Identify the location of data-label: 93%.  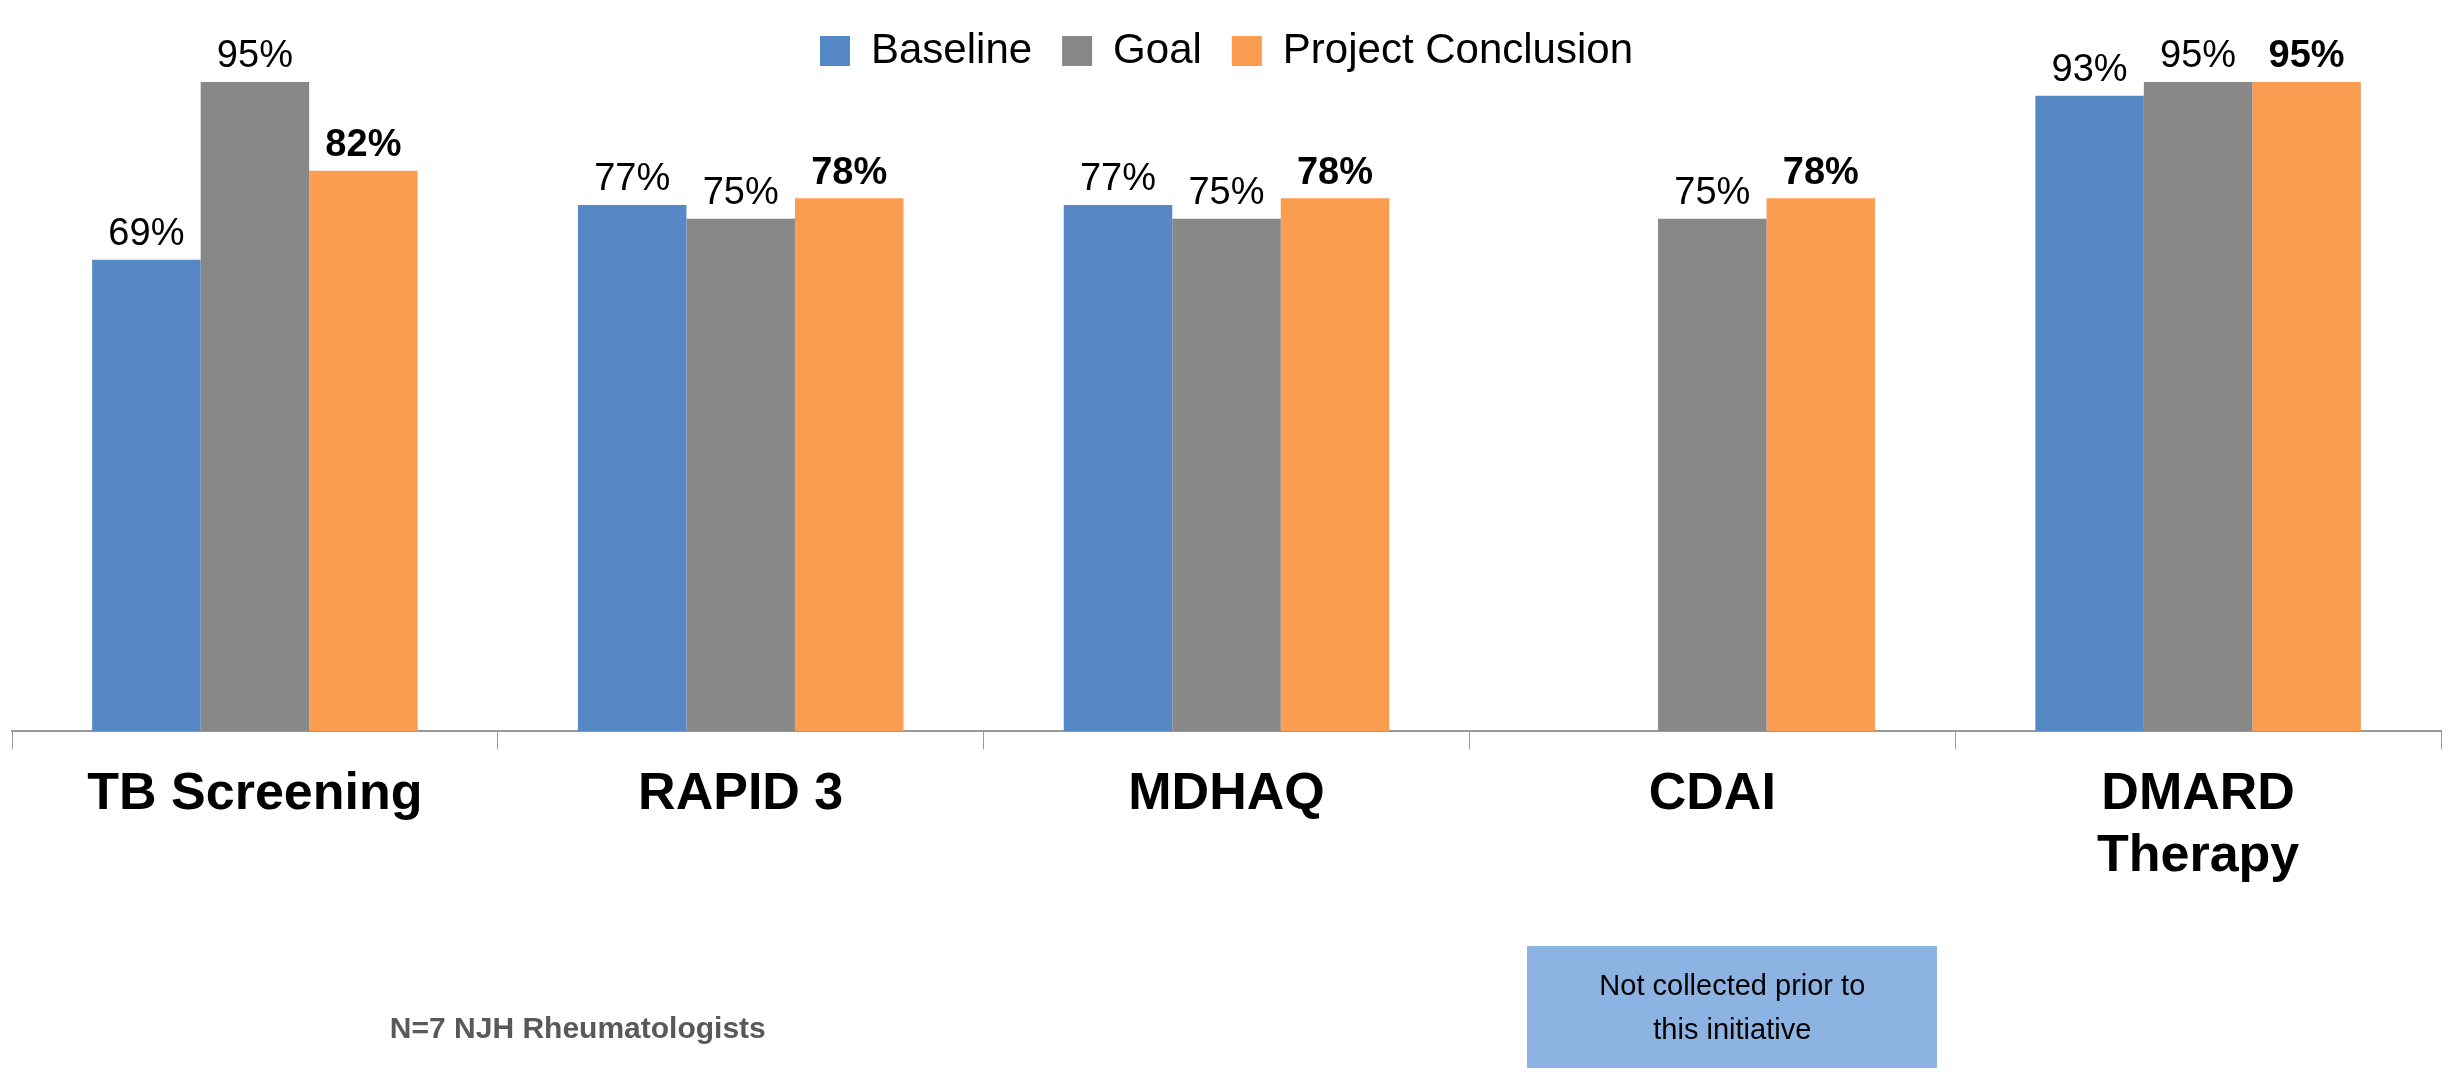
(2089, 68).